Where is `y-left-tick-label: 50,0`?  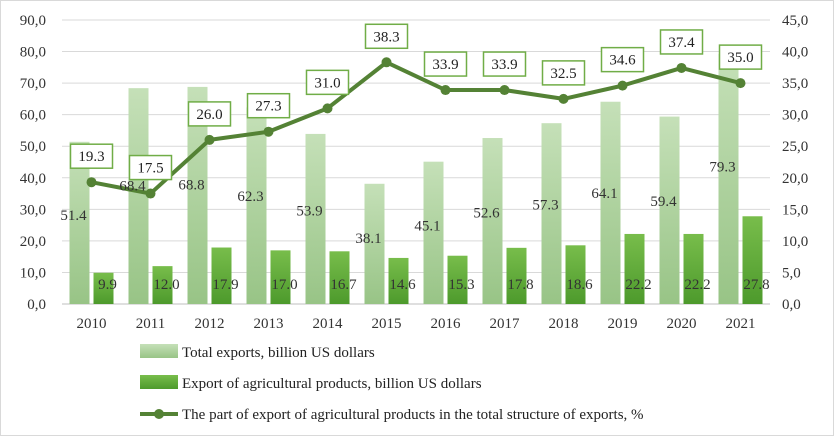
y-left-tick-label: 50,0 is located at coordinates (33, 147).